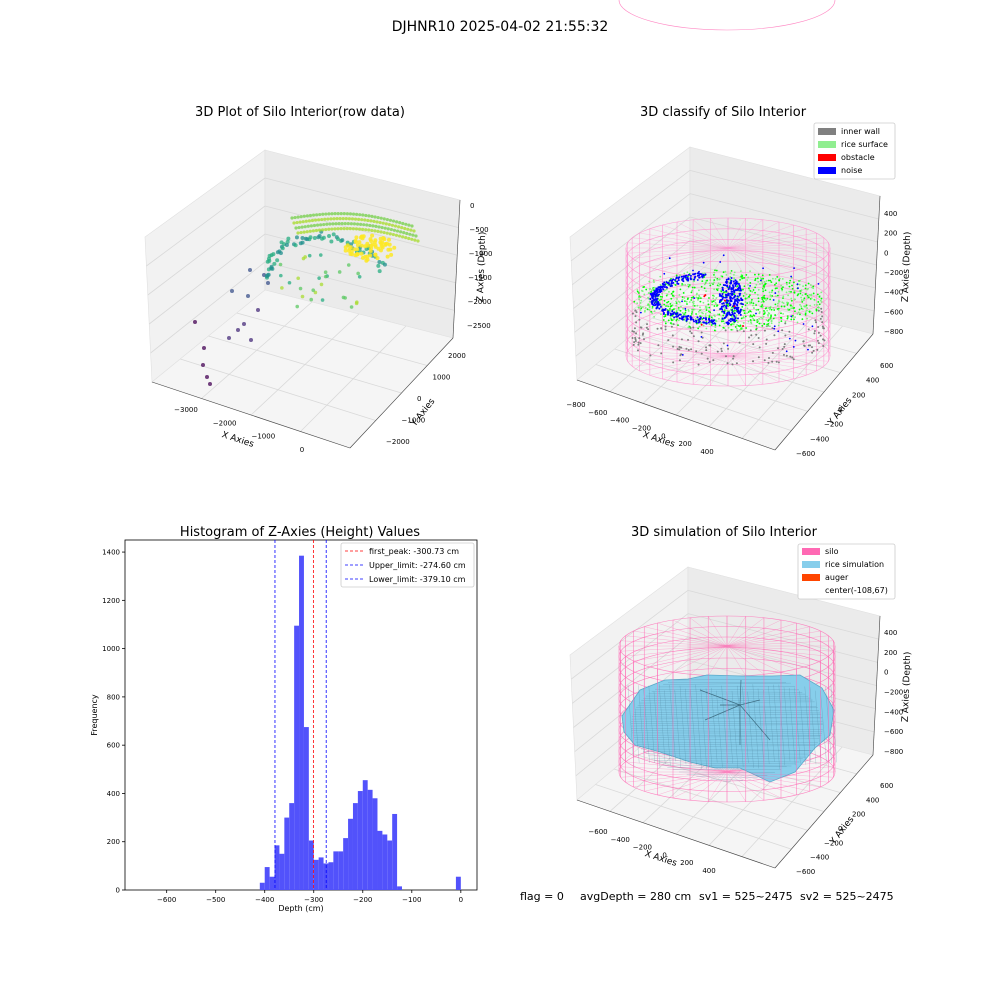 Image resolution: width=1000 pixels, height=1000 pixels. Describe the element at coordinates (893, 752) in the screenshot. I see `tick-label: −800` at that location.